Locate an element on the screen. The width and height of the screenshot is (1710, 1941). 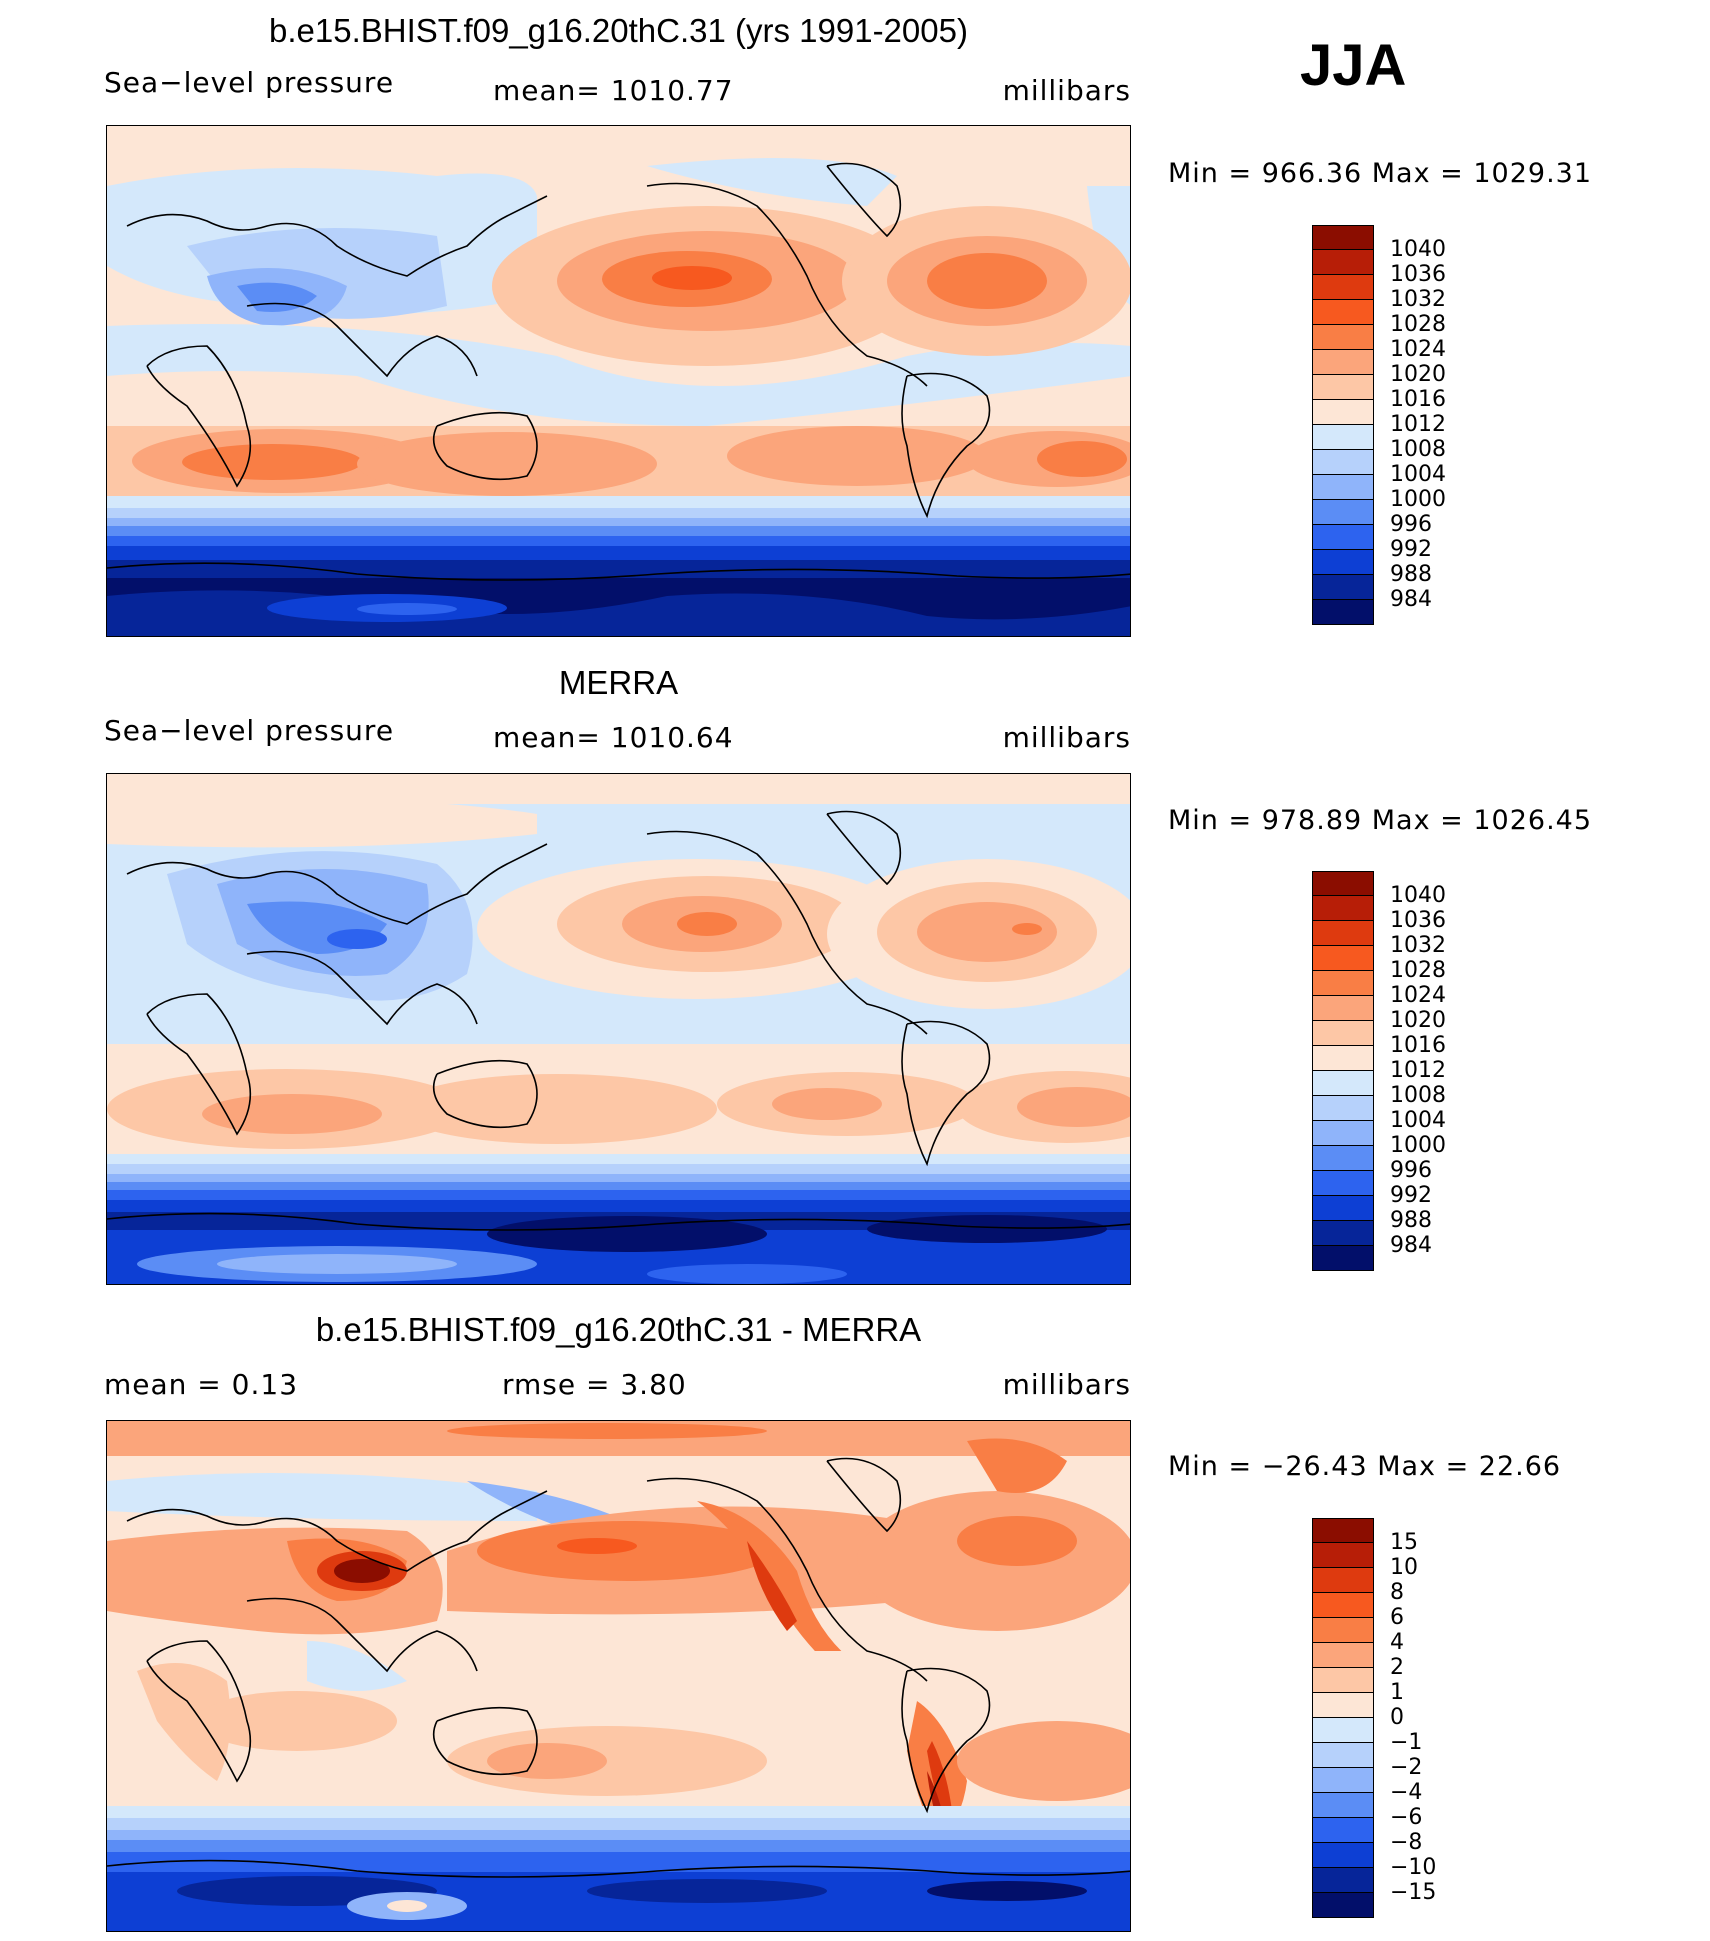
colorbar-label: 1000 is located at coordinates (1418, 1145).